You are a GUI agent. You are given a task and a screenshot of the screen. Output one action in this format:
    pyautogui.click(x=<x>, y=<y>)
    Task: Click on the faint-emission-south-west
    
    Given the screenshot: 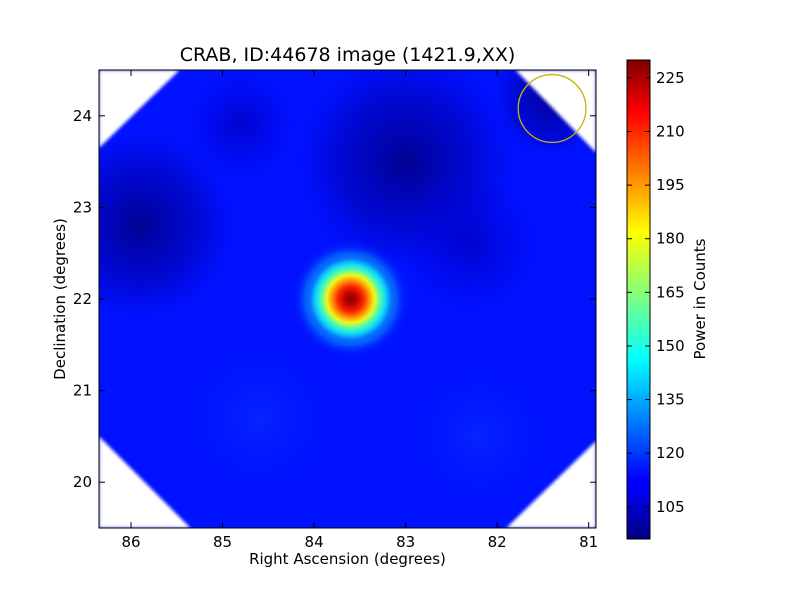 What is the action you would take?
    pyautogui.click(x=259, y=418)
    